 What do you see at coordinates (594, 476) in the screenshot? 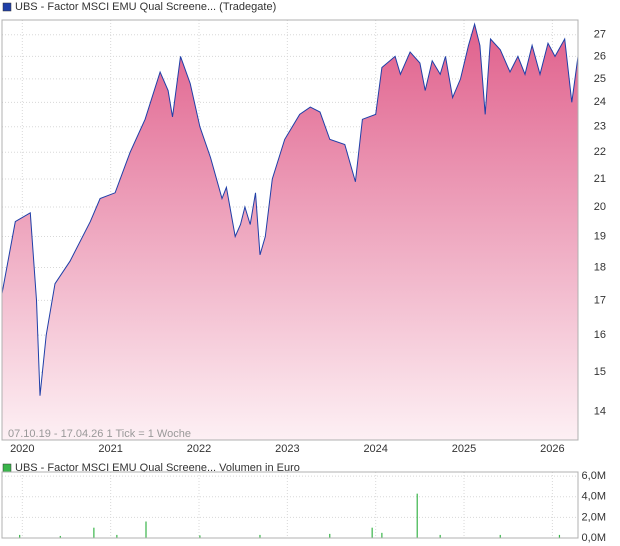
I see `y-tick-label: 6,0M` at bounding box center [594, 476].